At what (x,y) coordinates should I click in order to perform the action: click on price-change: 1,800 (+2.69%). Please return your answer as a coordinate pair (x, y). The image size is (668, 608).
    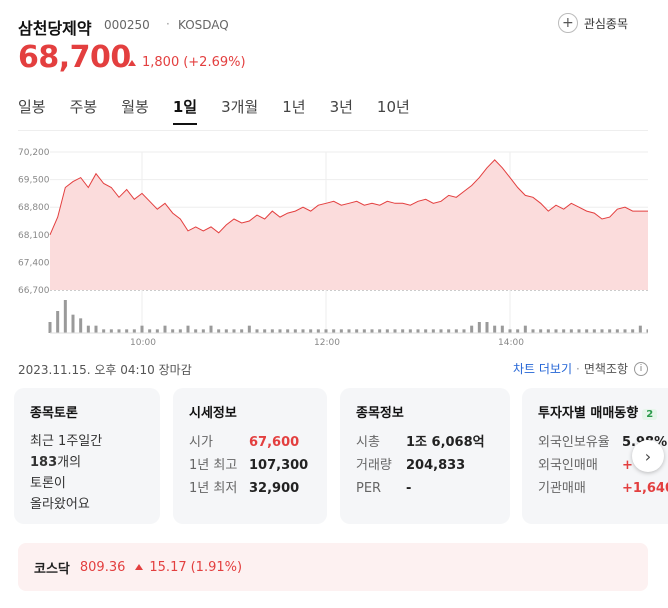
    Looking at the image, I should click on (187, 62).